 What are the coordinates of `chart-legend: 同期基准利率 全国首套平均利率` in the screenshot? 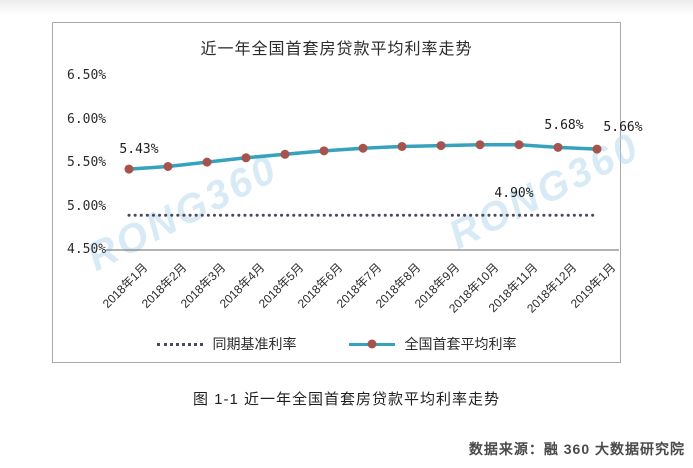 It's located at (336, 344).